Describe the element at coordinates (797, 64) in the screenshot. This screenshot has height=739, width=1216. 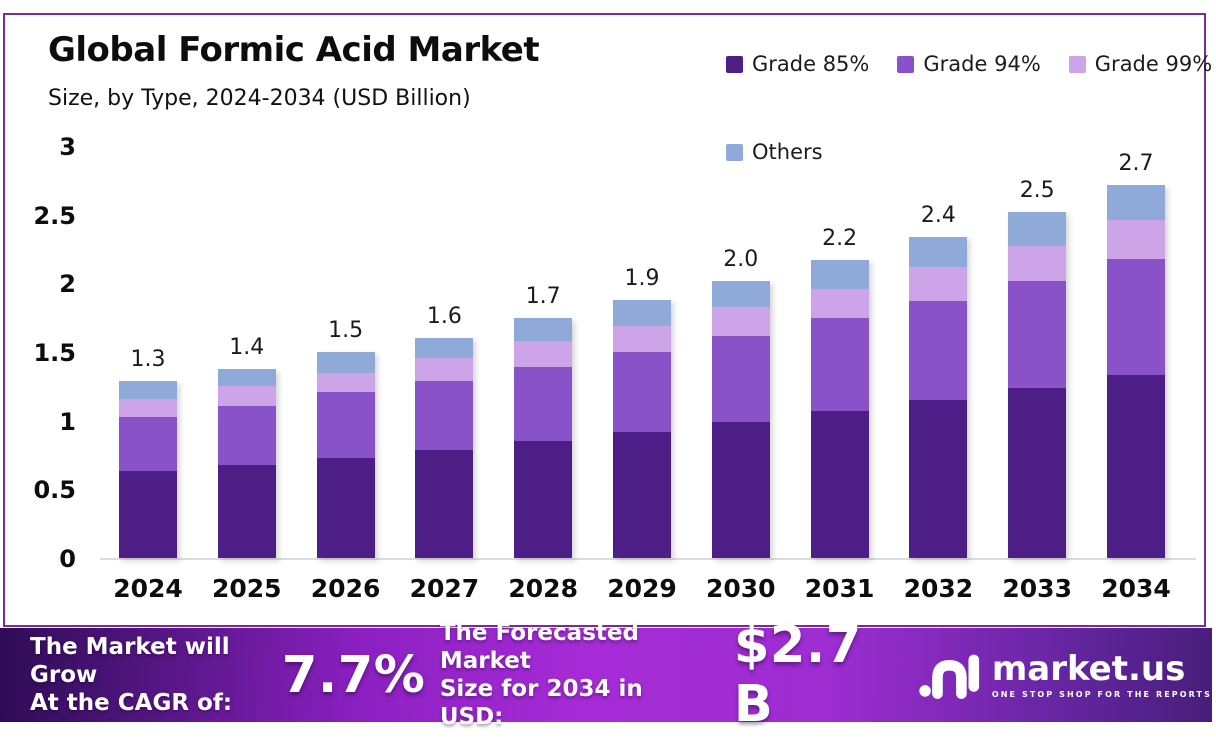
I see `legend-item-grade-85: Grade 85%` at that location.